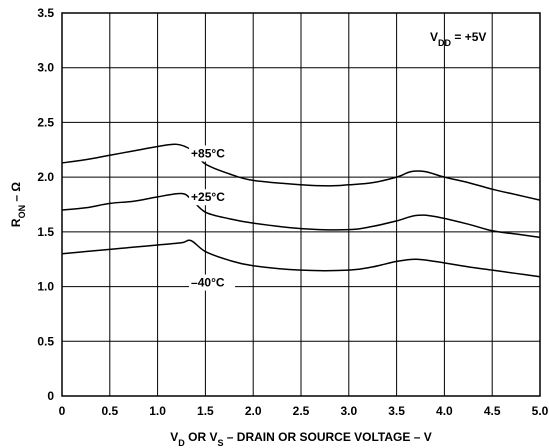  I want to click on y-tick-label: 0, so click(50, 396).